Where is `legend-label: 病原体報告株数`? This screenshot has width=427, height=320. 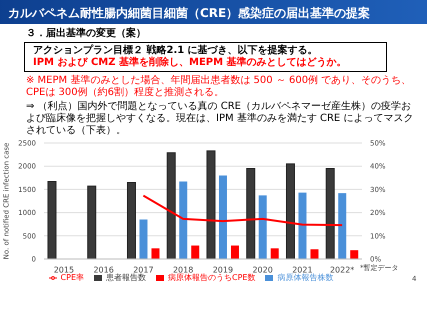
legend-label: 病原体報告株数 is located at coordinates (305, 277).